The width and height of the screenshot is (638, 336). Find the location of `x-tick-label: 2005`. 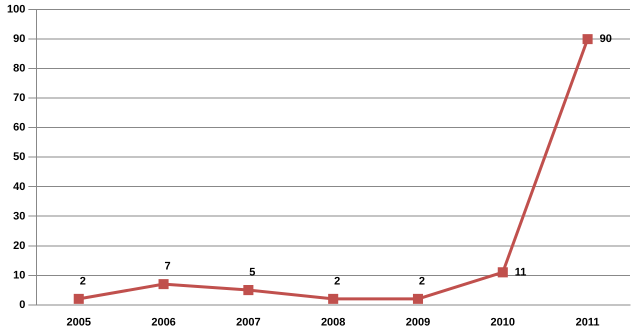

x-tick-label: 2005 is located at coordinates (78, 322).